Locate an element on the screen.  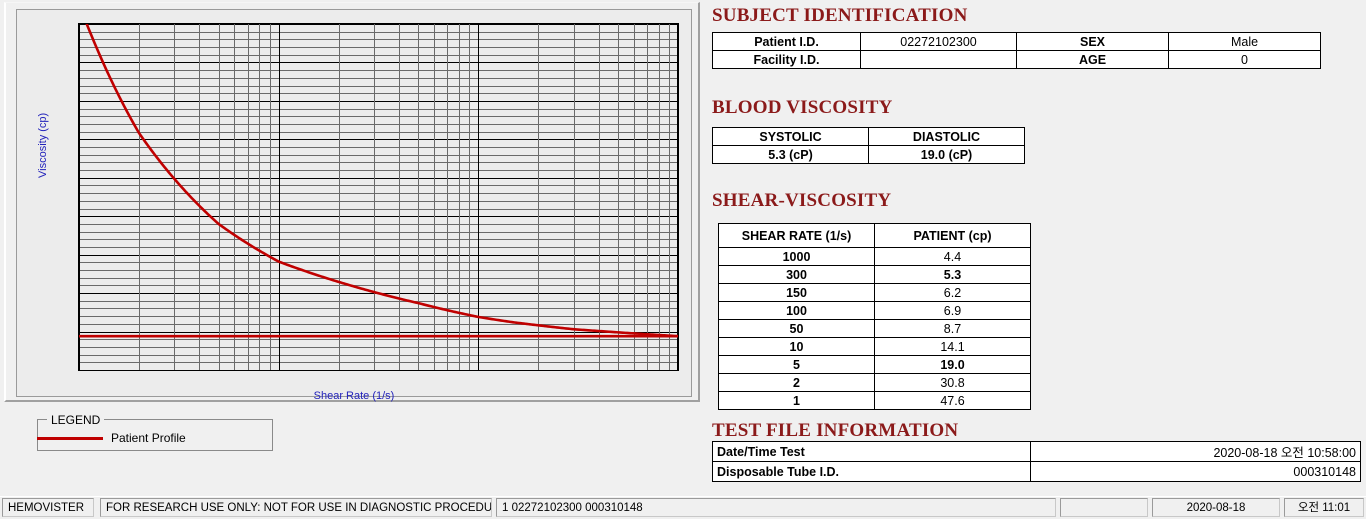
sex-label: SEX is located at coordinates (1092, 41).